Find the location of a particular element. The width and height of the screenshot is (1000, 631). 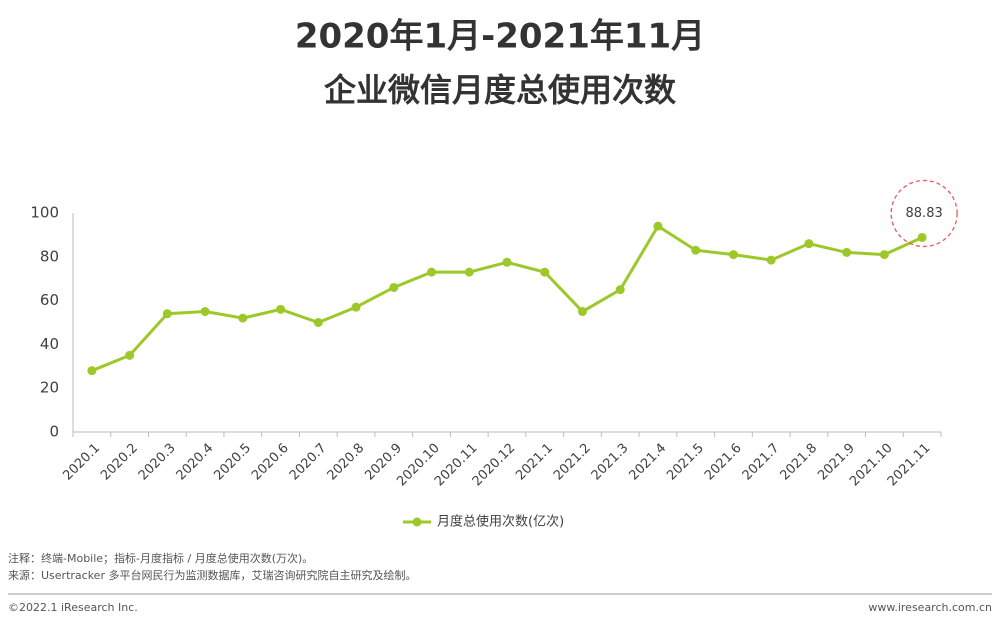

y-tick-label: 60 is located at coordinates (49, 300).